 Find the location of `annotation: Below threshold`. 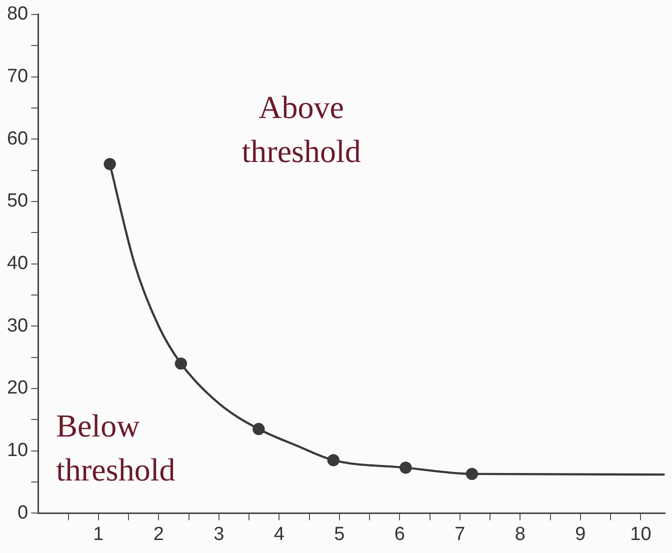

annotation: Below threshold is located at coordinates (116, 448).